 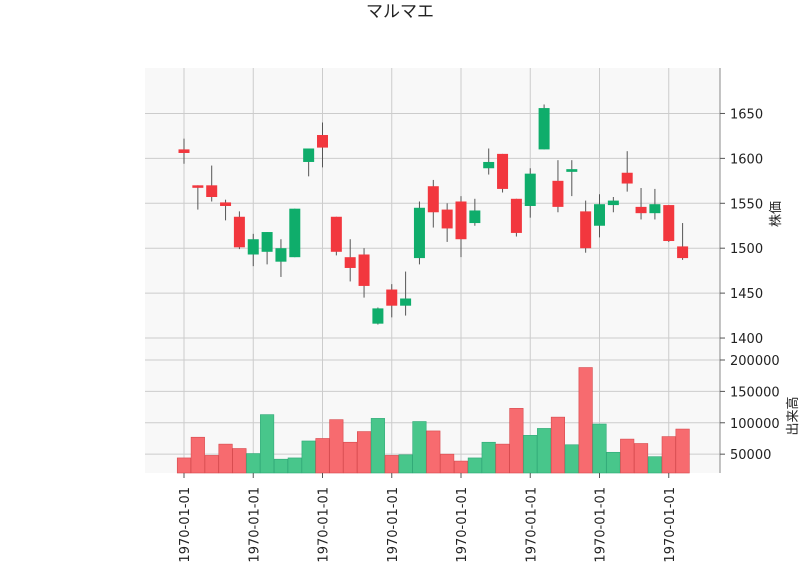 What do you see at coordinates (746, 114) in the screenshot?
I see `price-tick-label: 1650` at bounding box center [746, 114].